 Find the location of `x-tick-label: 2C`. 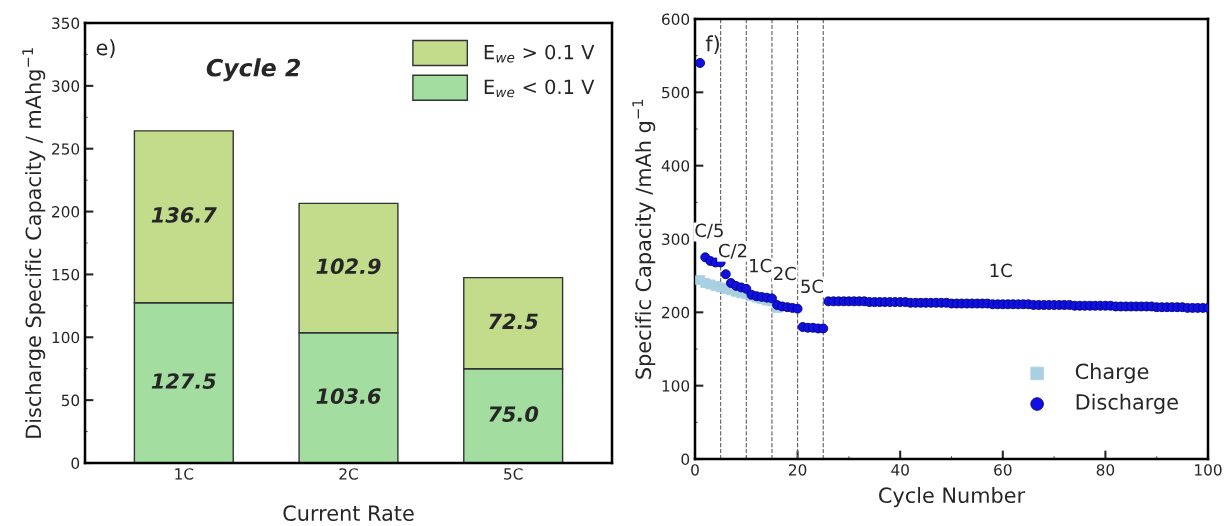

x-tick-label: 2C is located at coordinates (348, 474).